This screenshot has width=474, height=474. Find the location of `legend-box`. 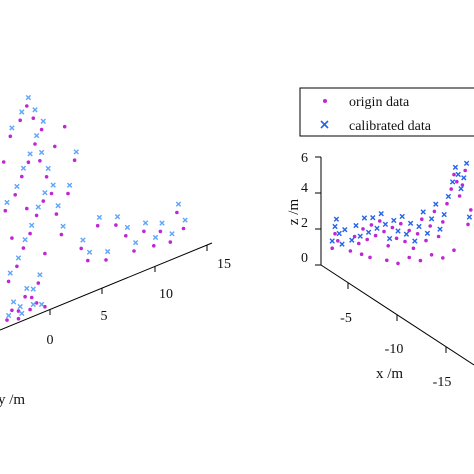

legend-box is located at coordinates (386, 112).